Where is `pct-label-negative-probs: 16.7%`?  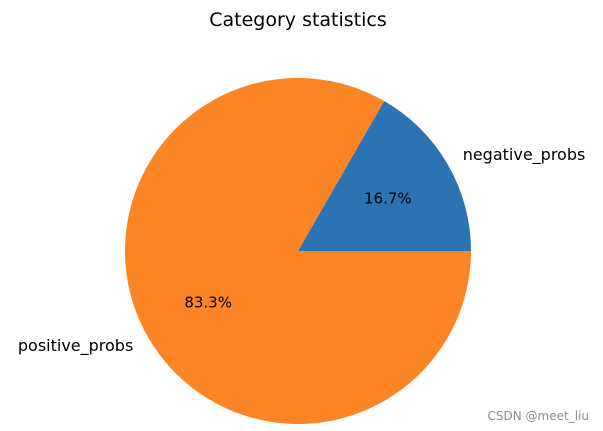
pct-label-negative-probs: 16.7% is located at coordinates (388, 199).